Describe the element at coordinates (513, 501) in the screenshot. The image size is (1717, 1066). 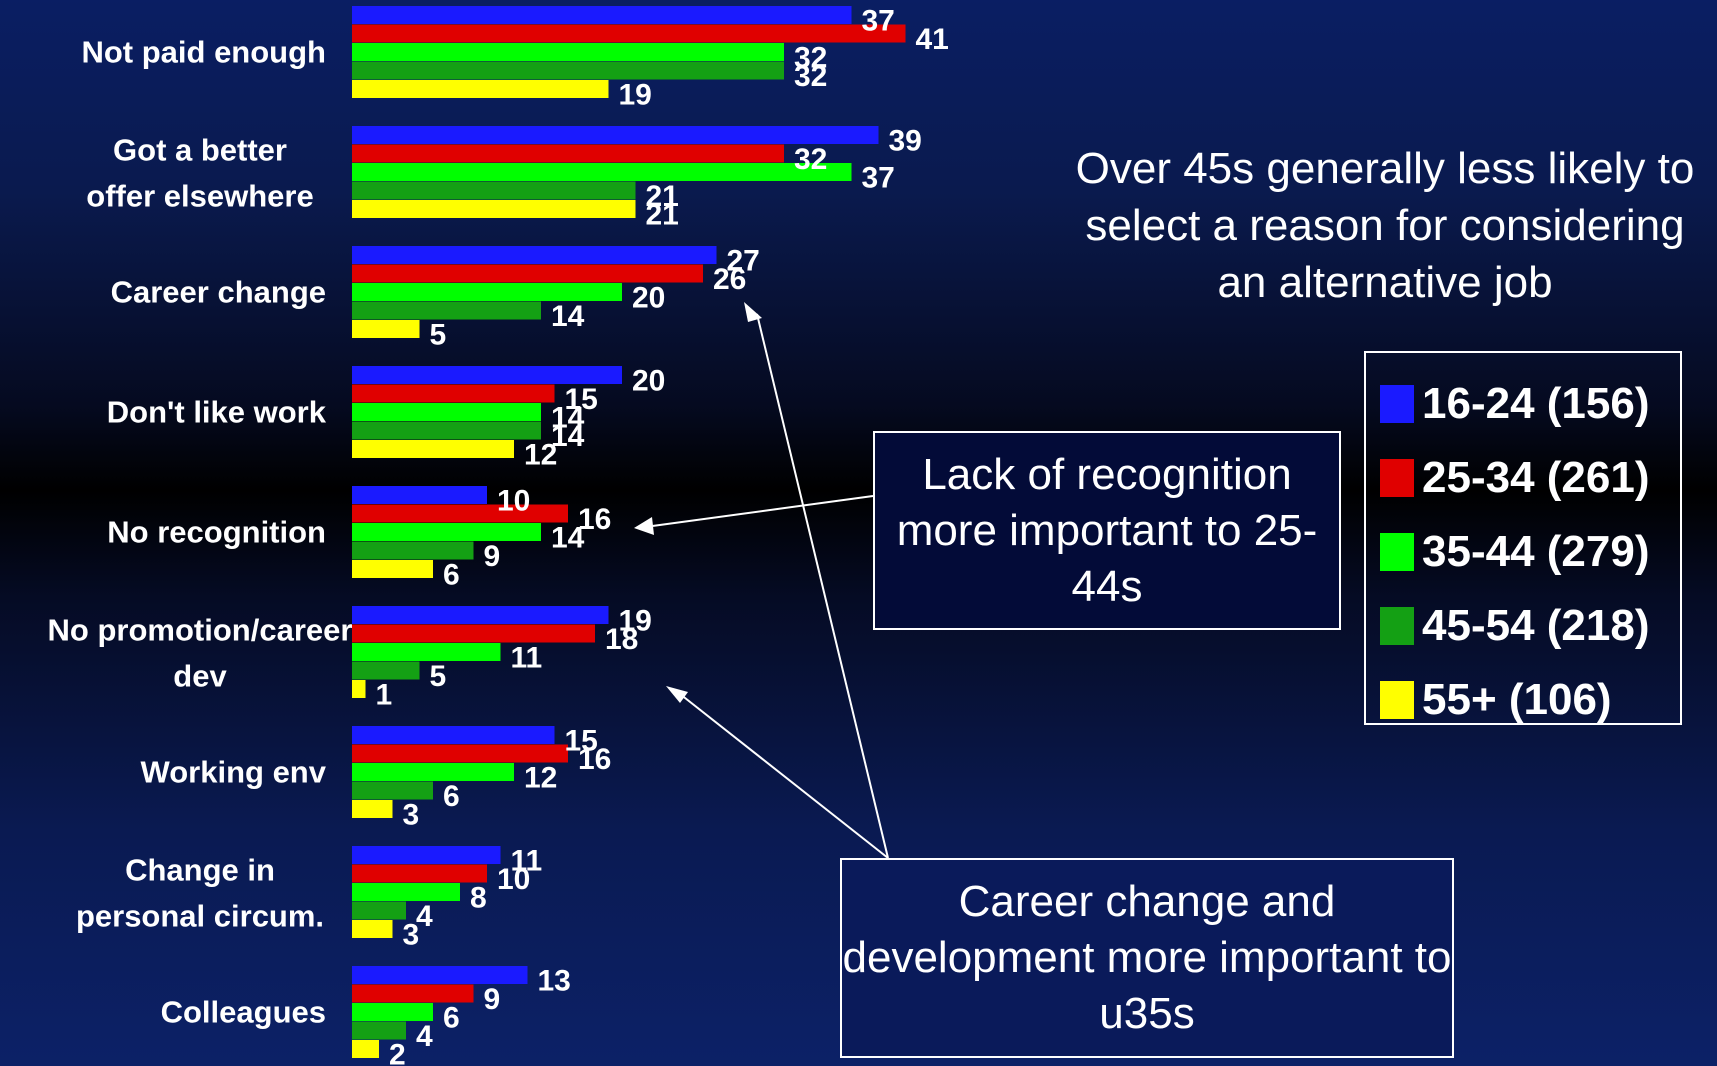
I see `bar-value-label: 10` at that location.